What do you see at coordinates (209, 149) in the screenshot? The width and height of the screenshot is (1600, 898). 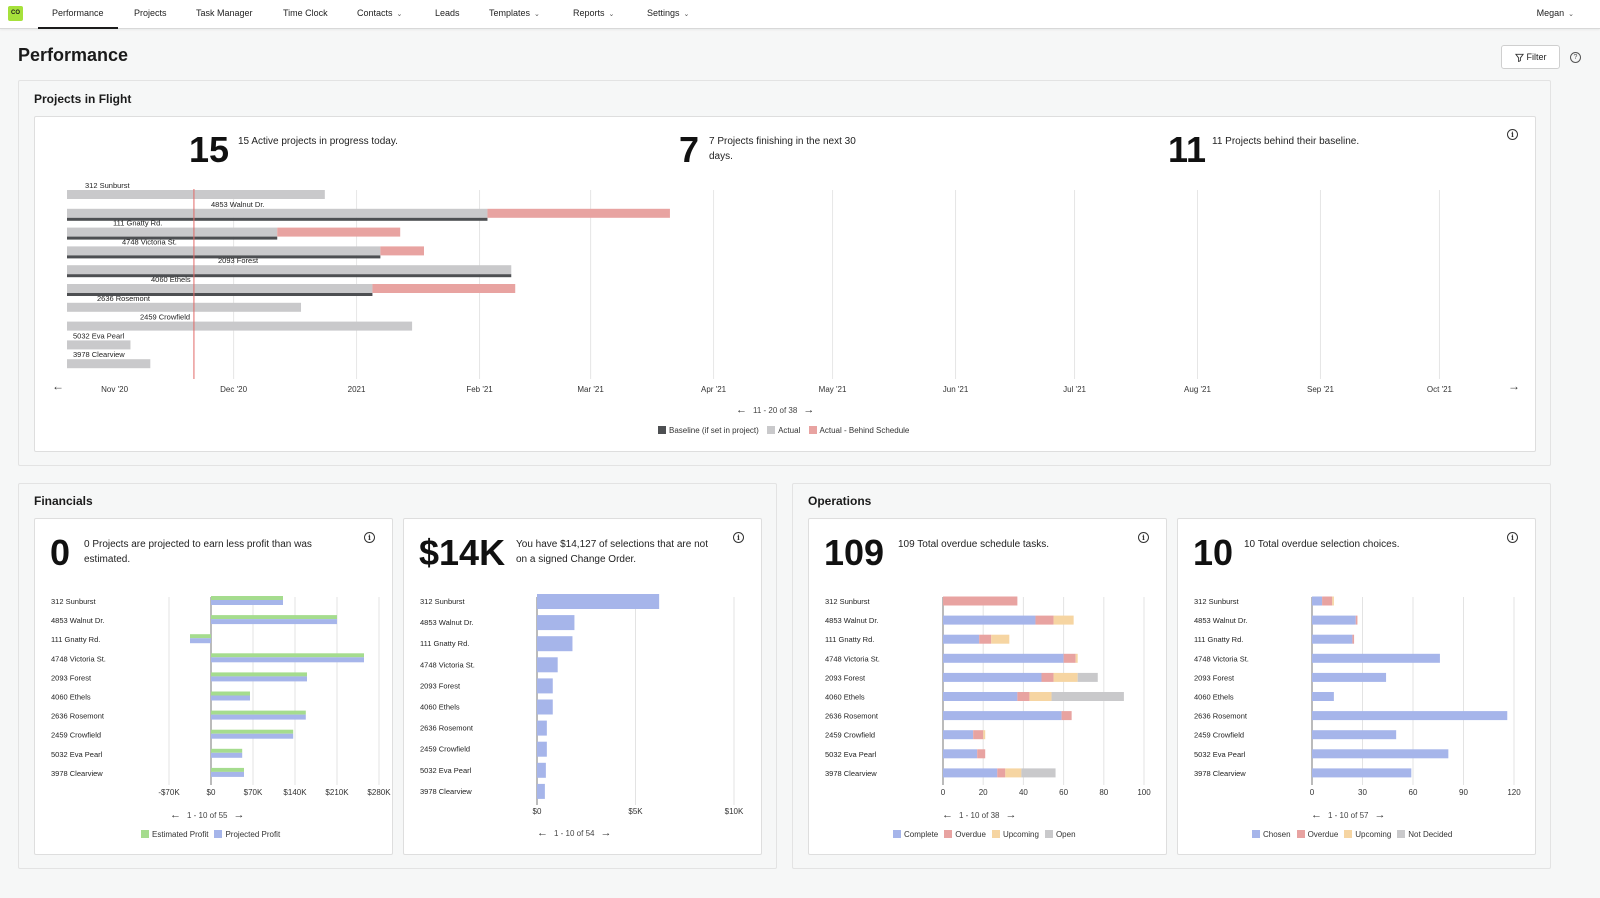 I see `stat-number: 15` at bounding box center [209, 149].